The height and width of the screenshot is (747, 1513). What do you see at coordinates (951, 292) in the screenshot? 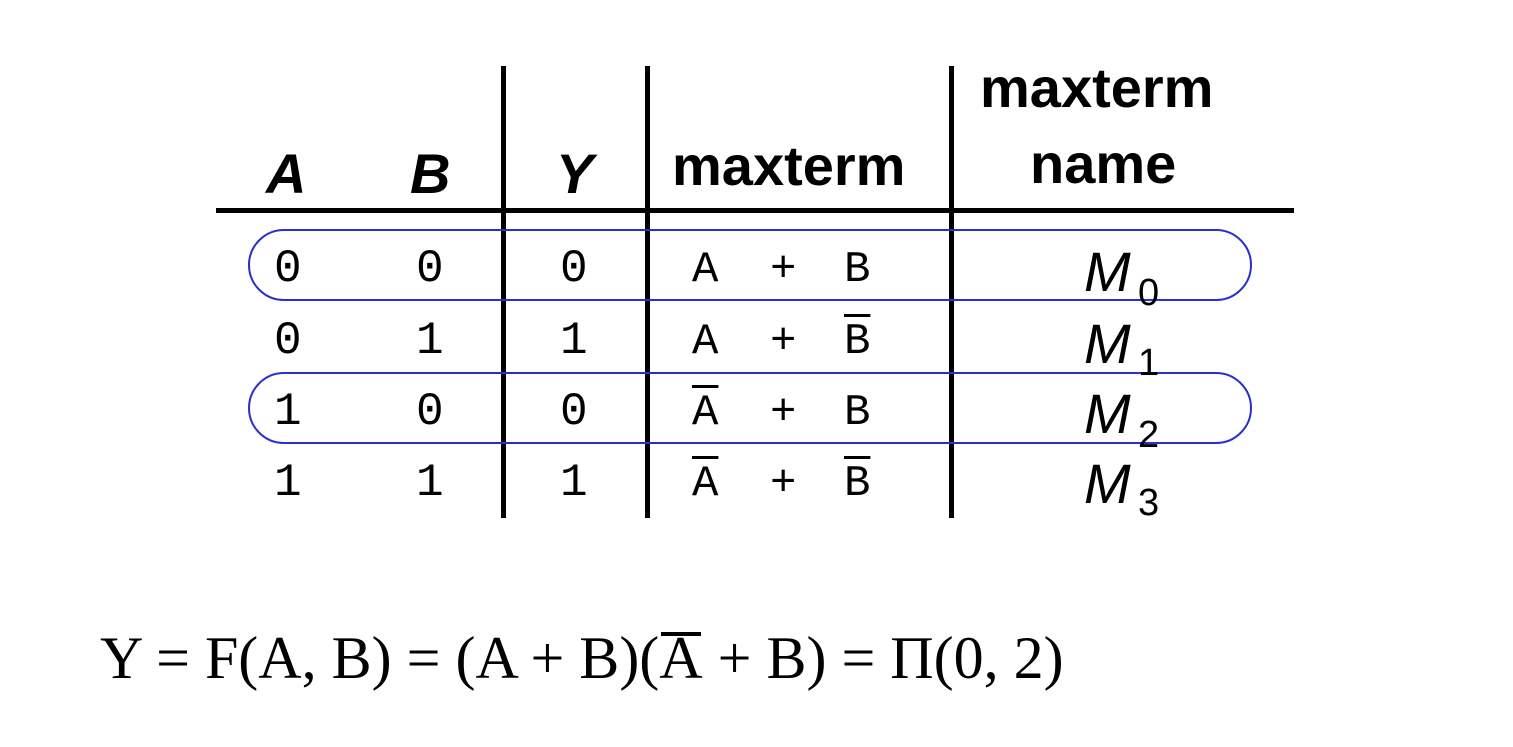
I see `divider-maxterm-name` at bounding box center [951, 292].